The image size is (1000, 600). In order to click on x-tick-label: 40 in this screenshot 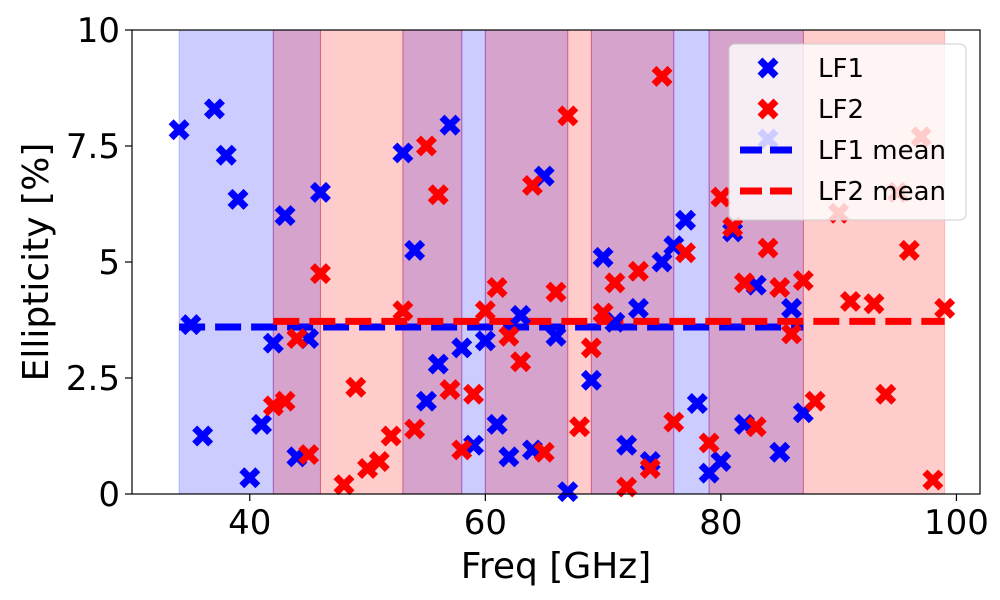, I will do `click(249, 523)`.